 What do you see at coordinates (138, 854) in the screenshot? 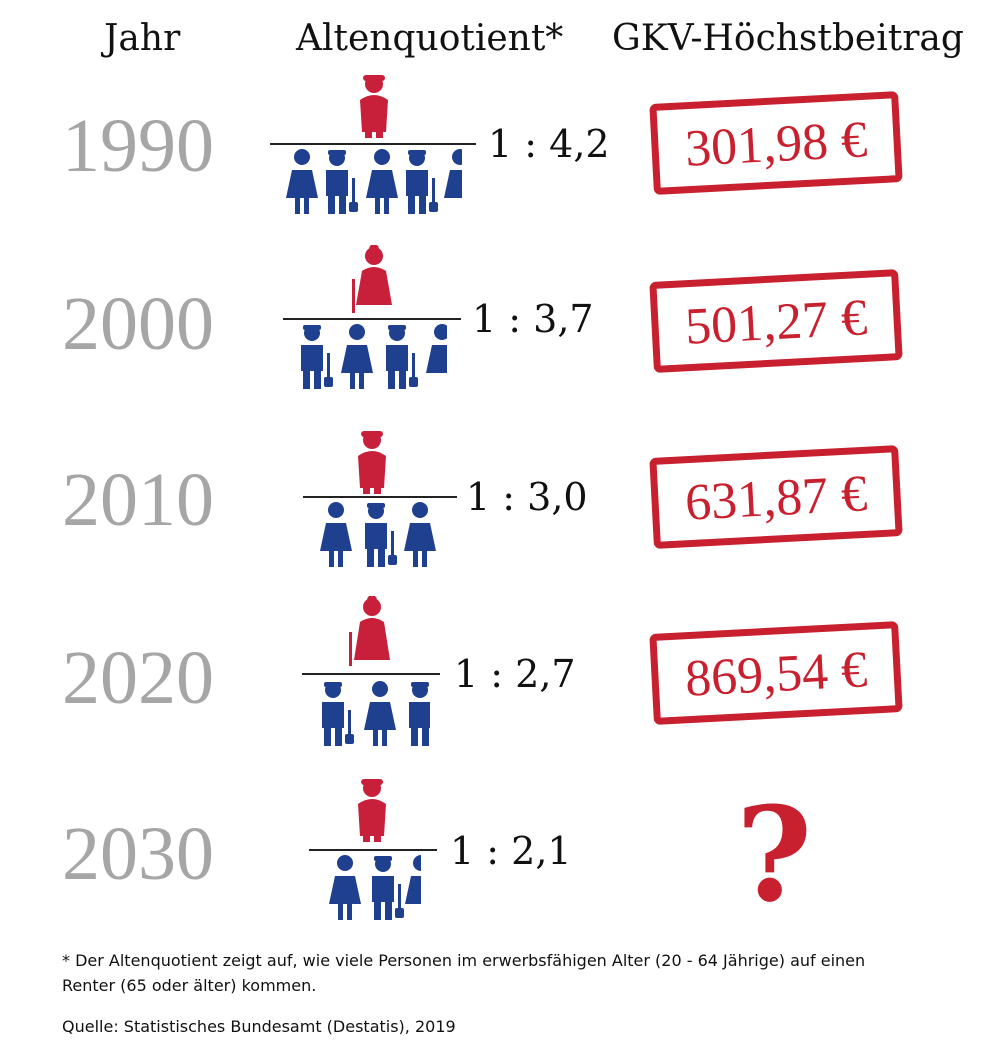
I see `year-label: 2030` at bounding box center [138, 854].